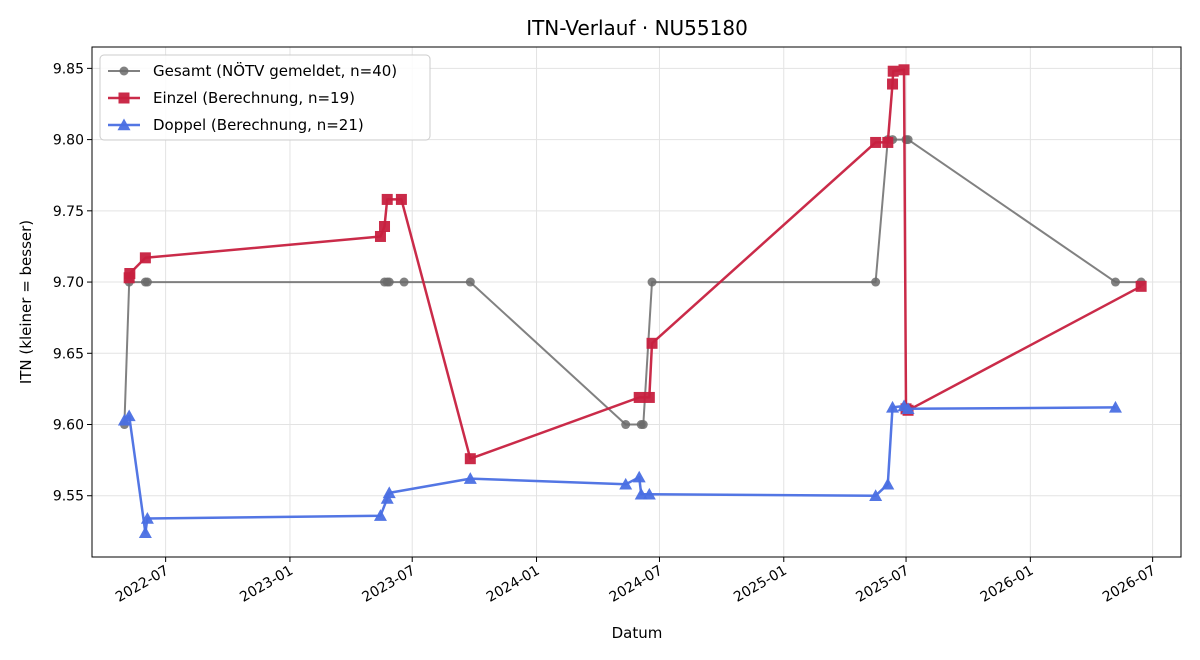  What do you see at coordinates (124, 98) in the screenshot?
I see `legend-marker-einzel` at bounding box center [124, 98].